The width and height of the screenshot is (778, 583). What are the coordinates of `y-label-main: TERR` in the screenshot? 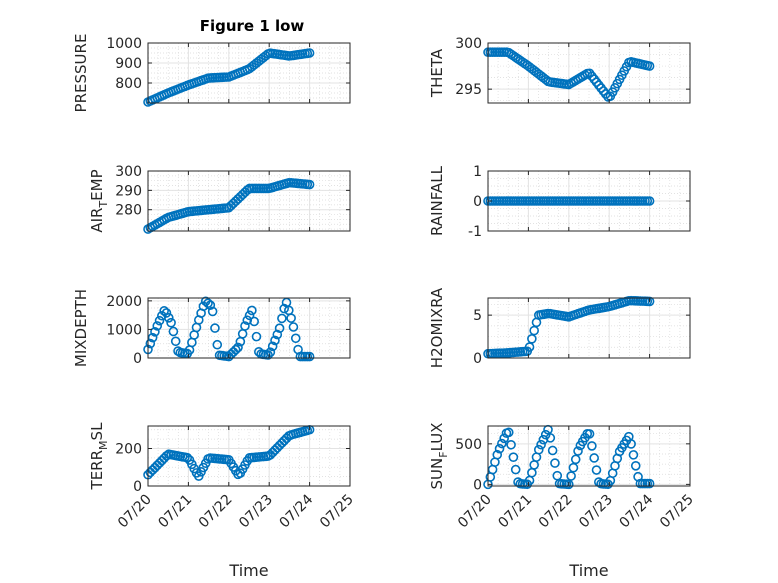 It's located at (97, 470).